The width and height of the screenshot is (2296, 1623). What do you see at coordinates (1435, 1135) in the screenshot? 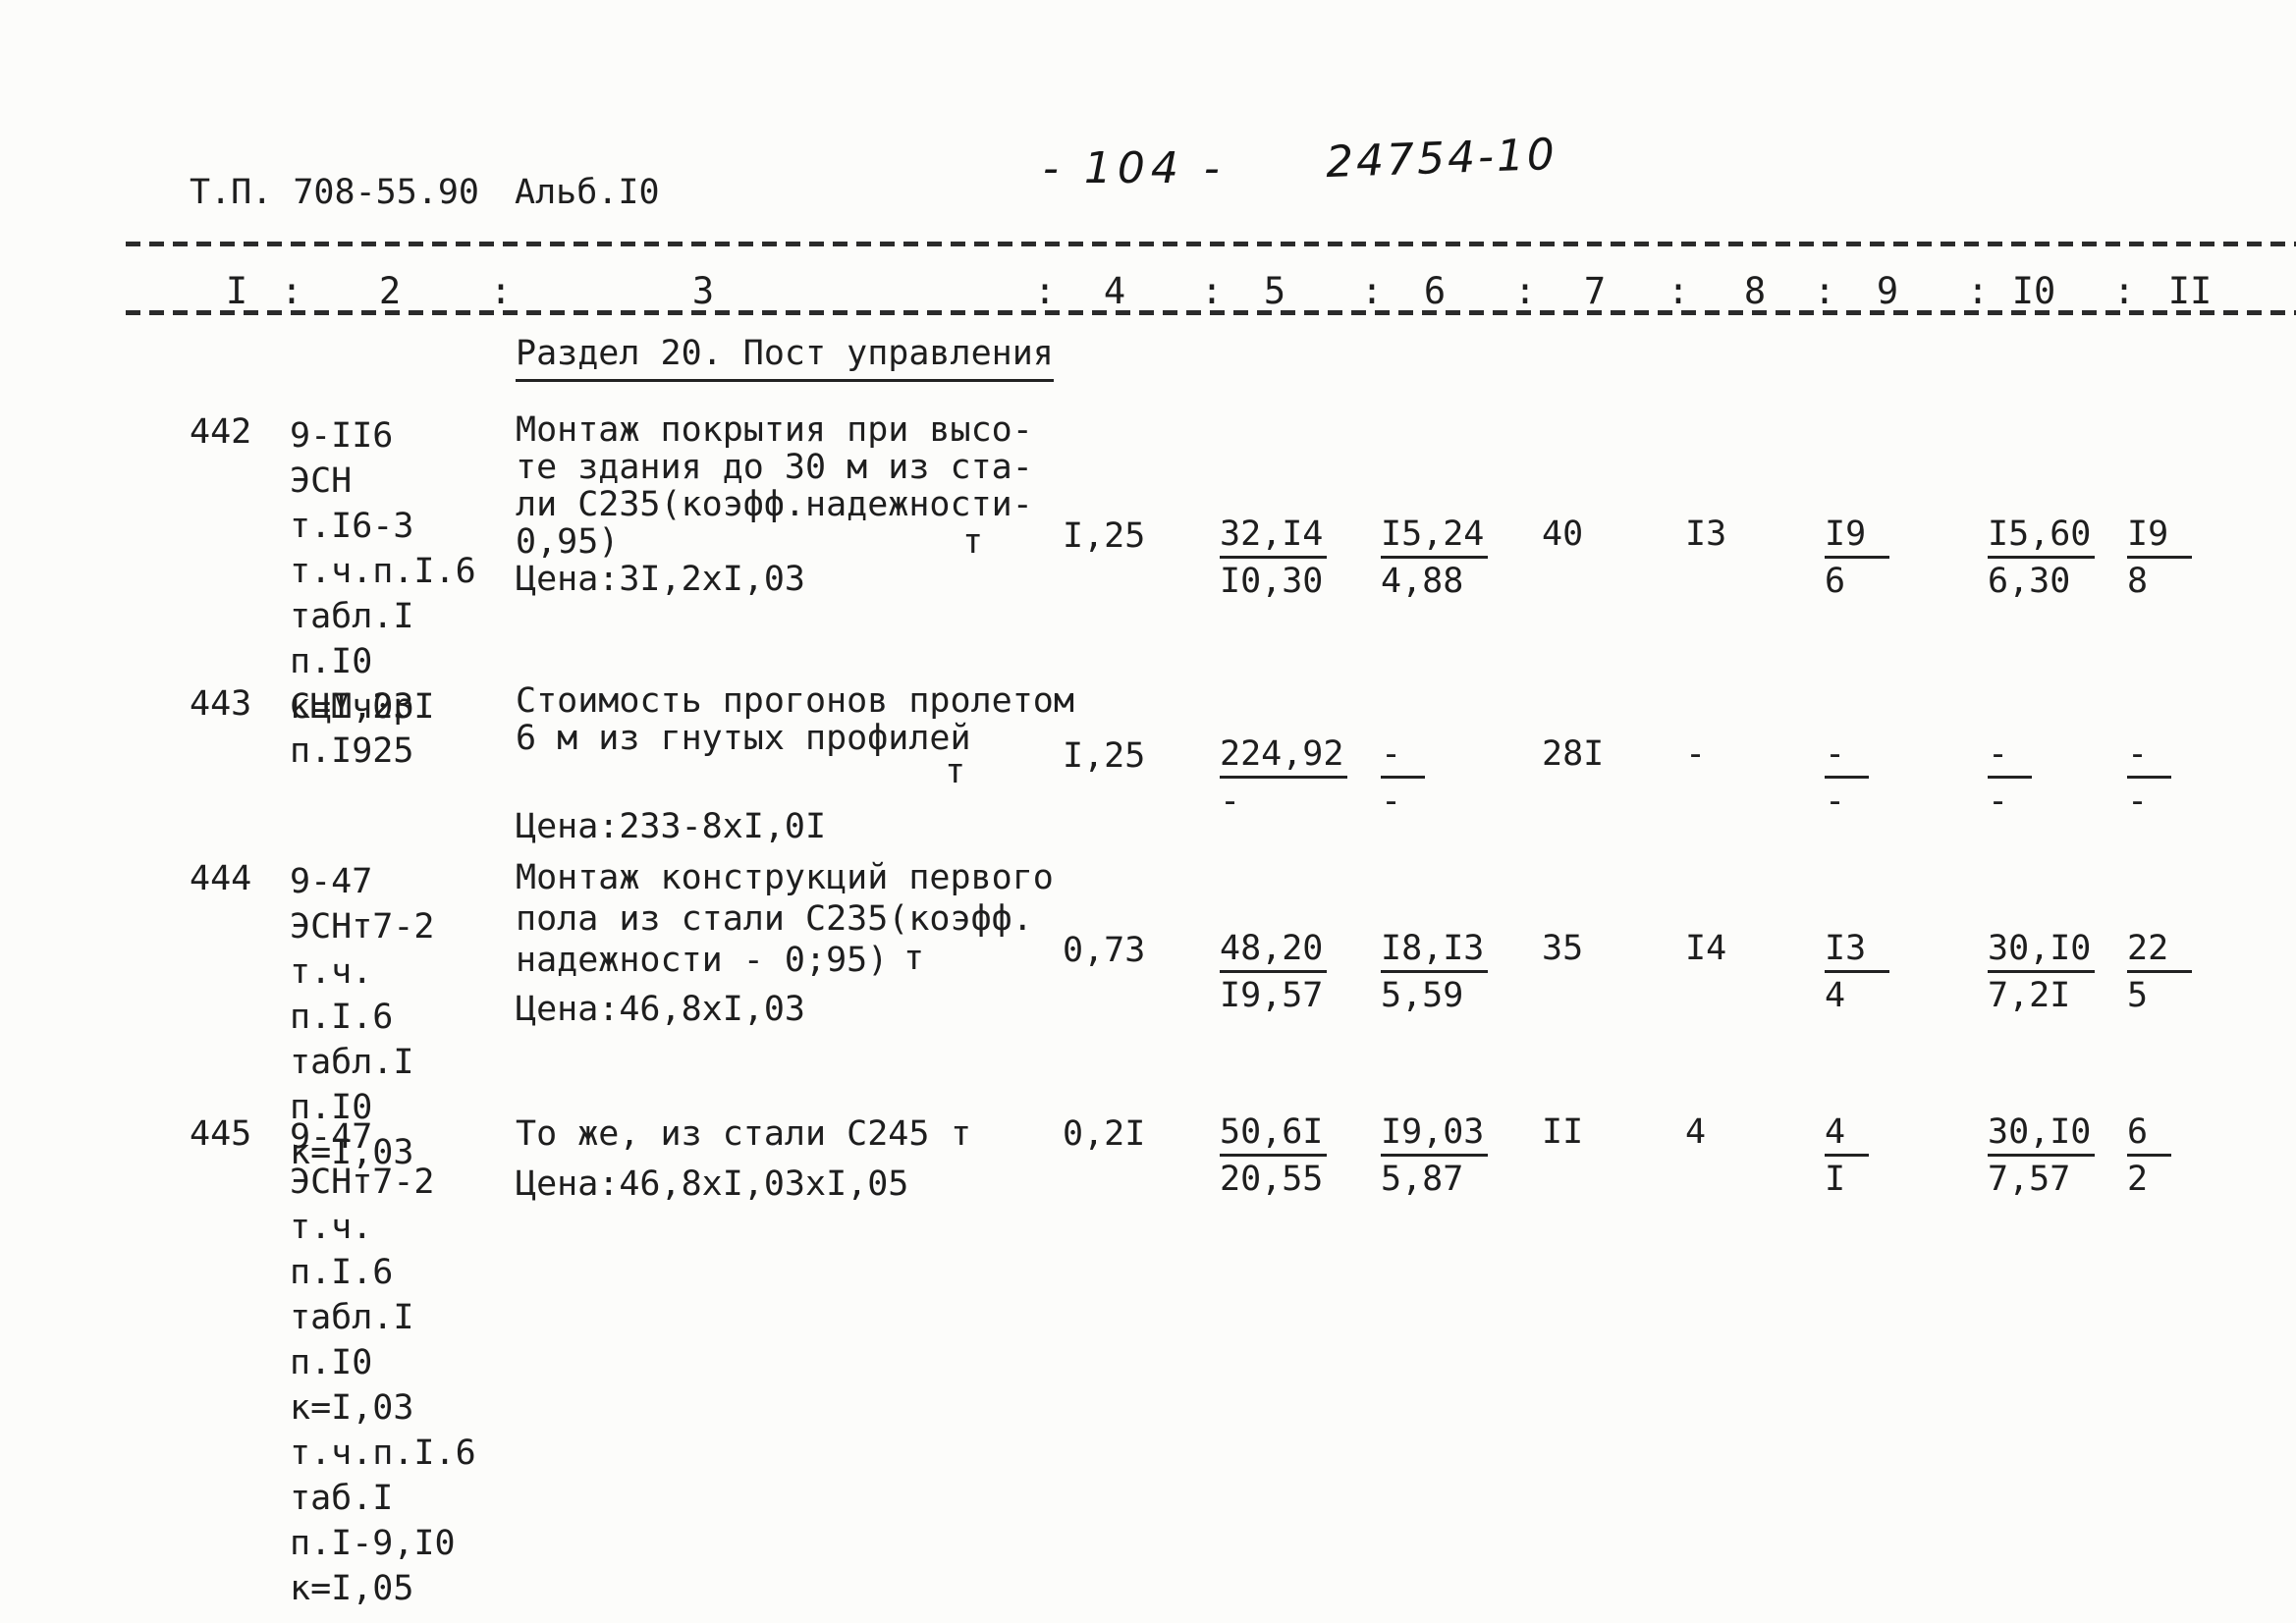
I see `value-top: I9,03` at bounding box center [1435, 1135].